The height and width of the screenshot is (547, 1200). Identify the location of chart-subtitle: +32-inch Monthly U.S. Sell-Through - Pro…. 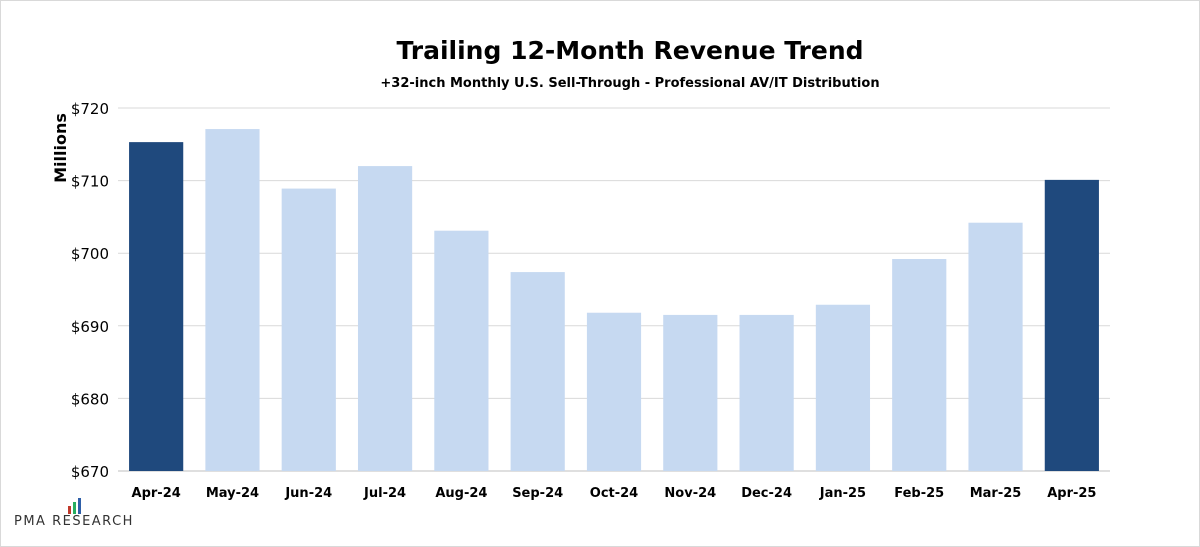
(629, 83).